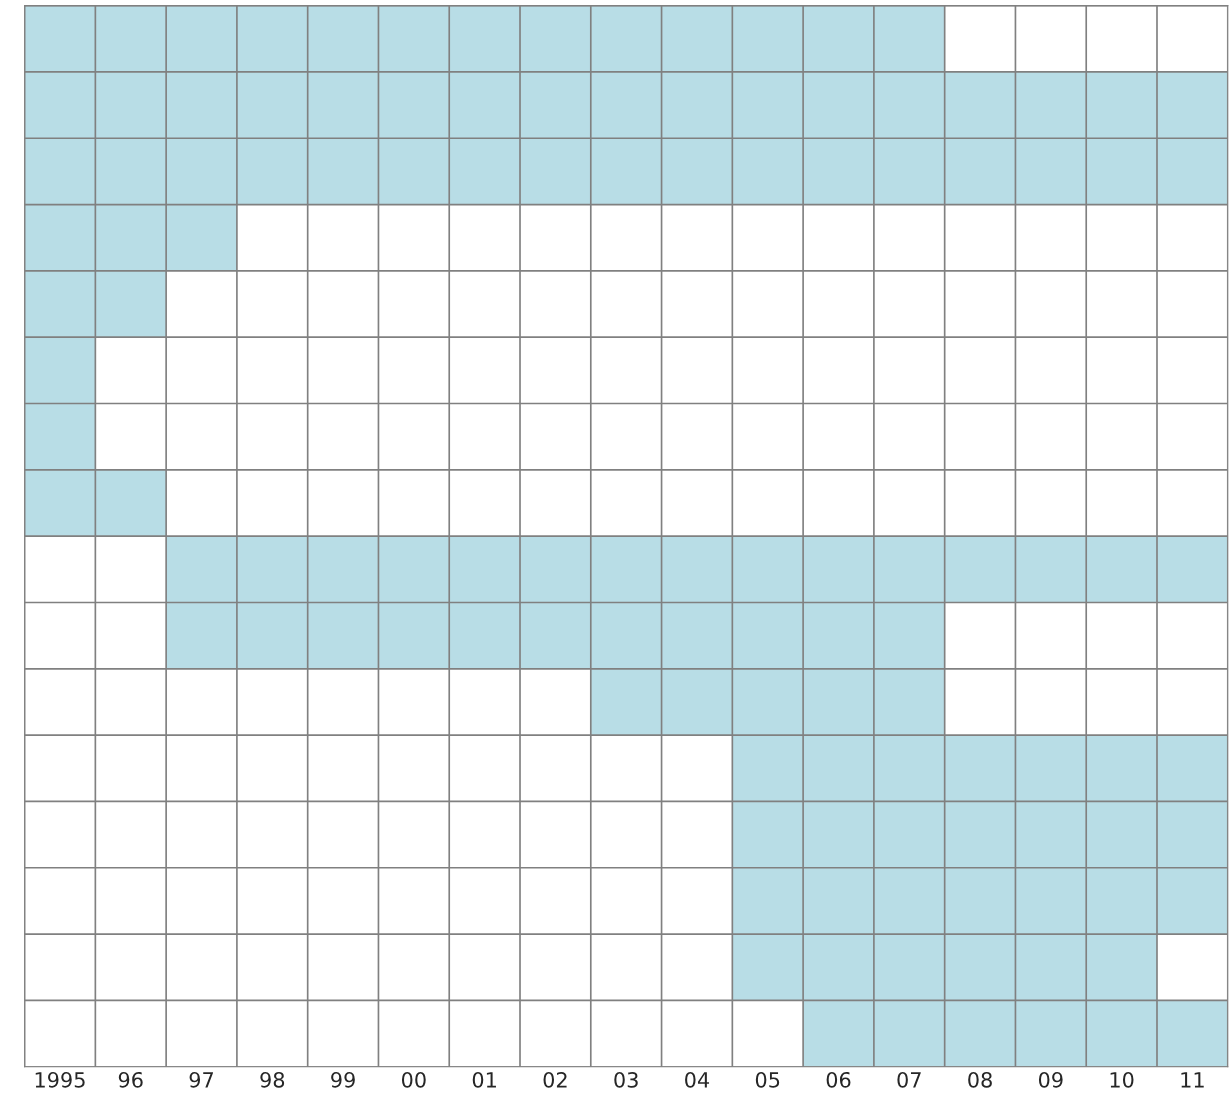  Describe the element at coordinates (201, 1079) in the screenshot. I see `x-tick-label: 97` at that location.